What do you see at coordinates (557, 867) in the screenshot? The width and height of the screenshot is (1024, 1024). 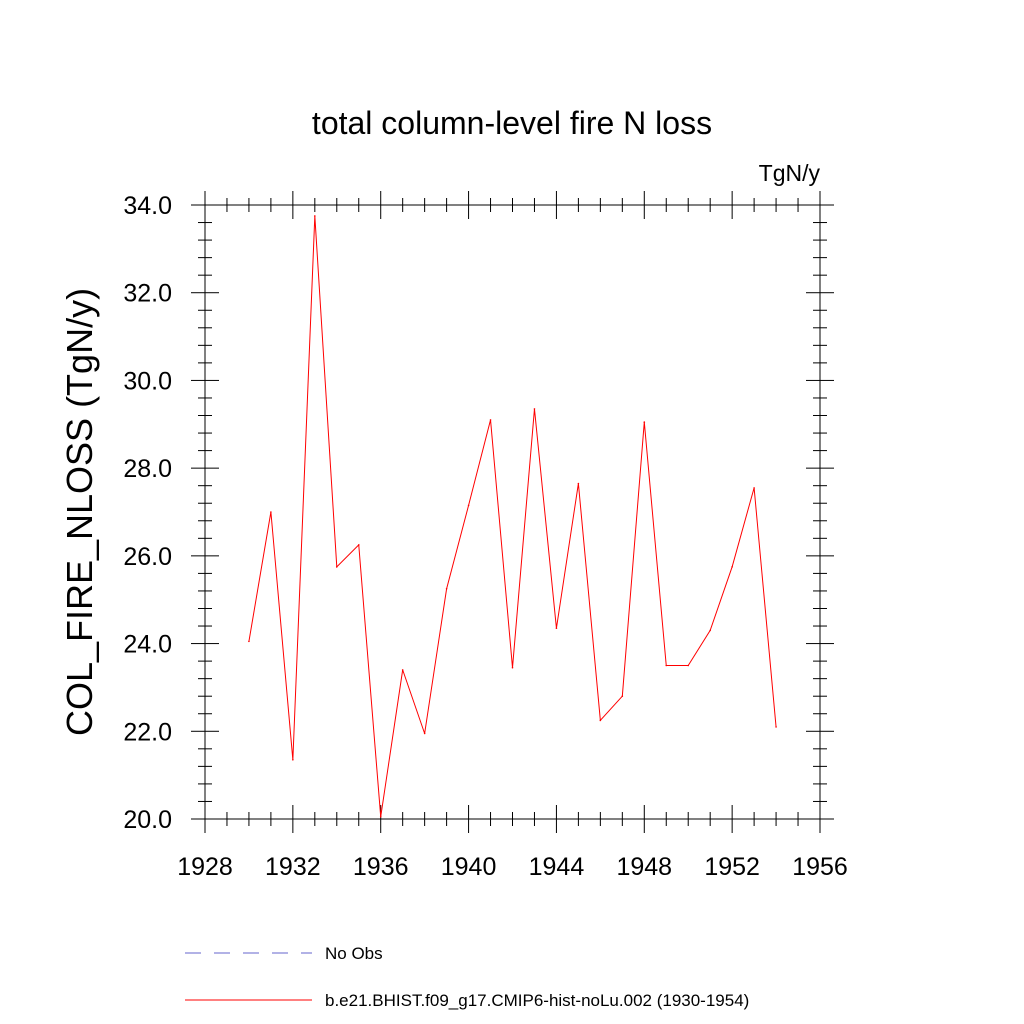 I see `x-tick-label: 1944` at bounding box center [557, 867].